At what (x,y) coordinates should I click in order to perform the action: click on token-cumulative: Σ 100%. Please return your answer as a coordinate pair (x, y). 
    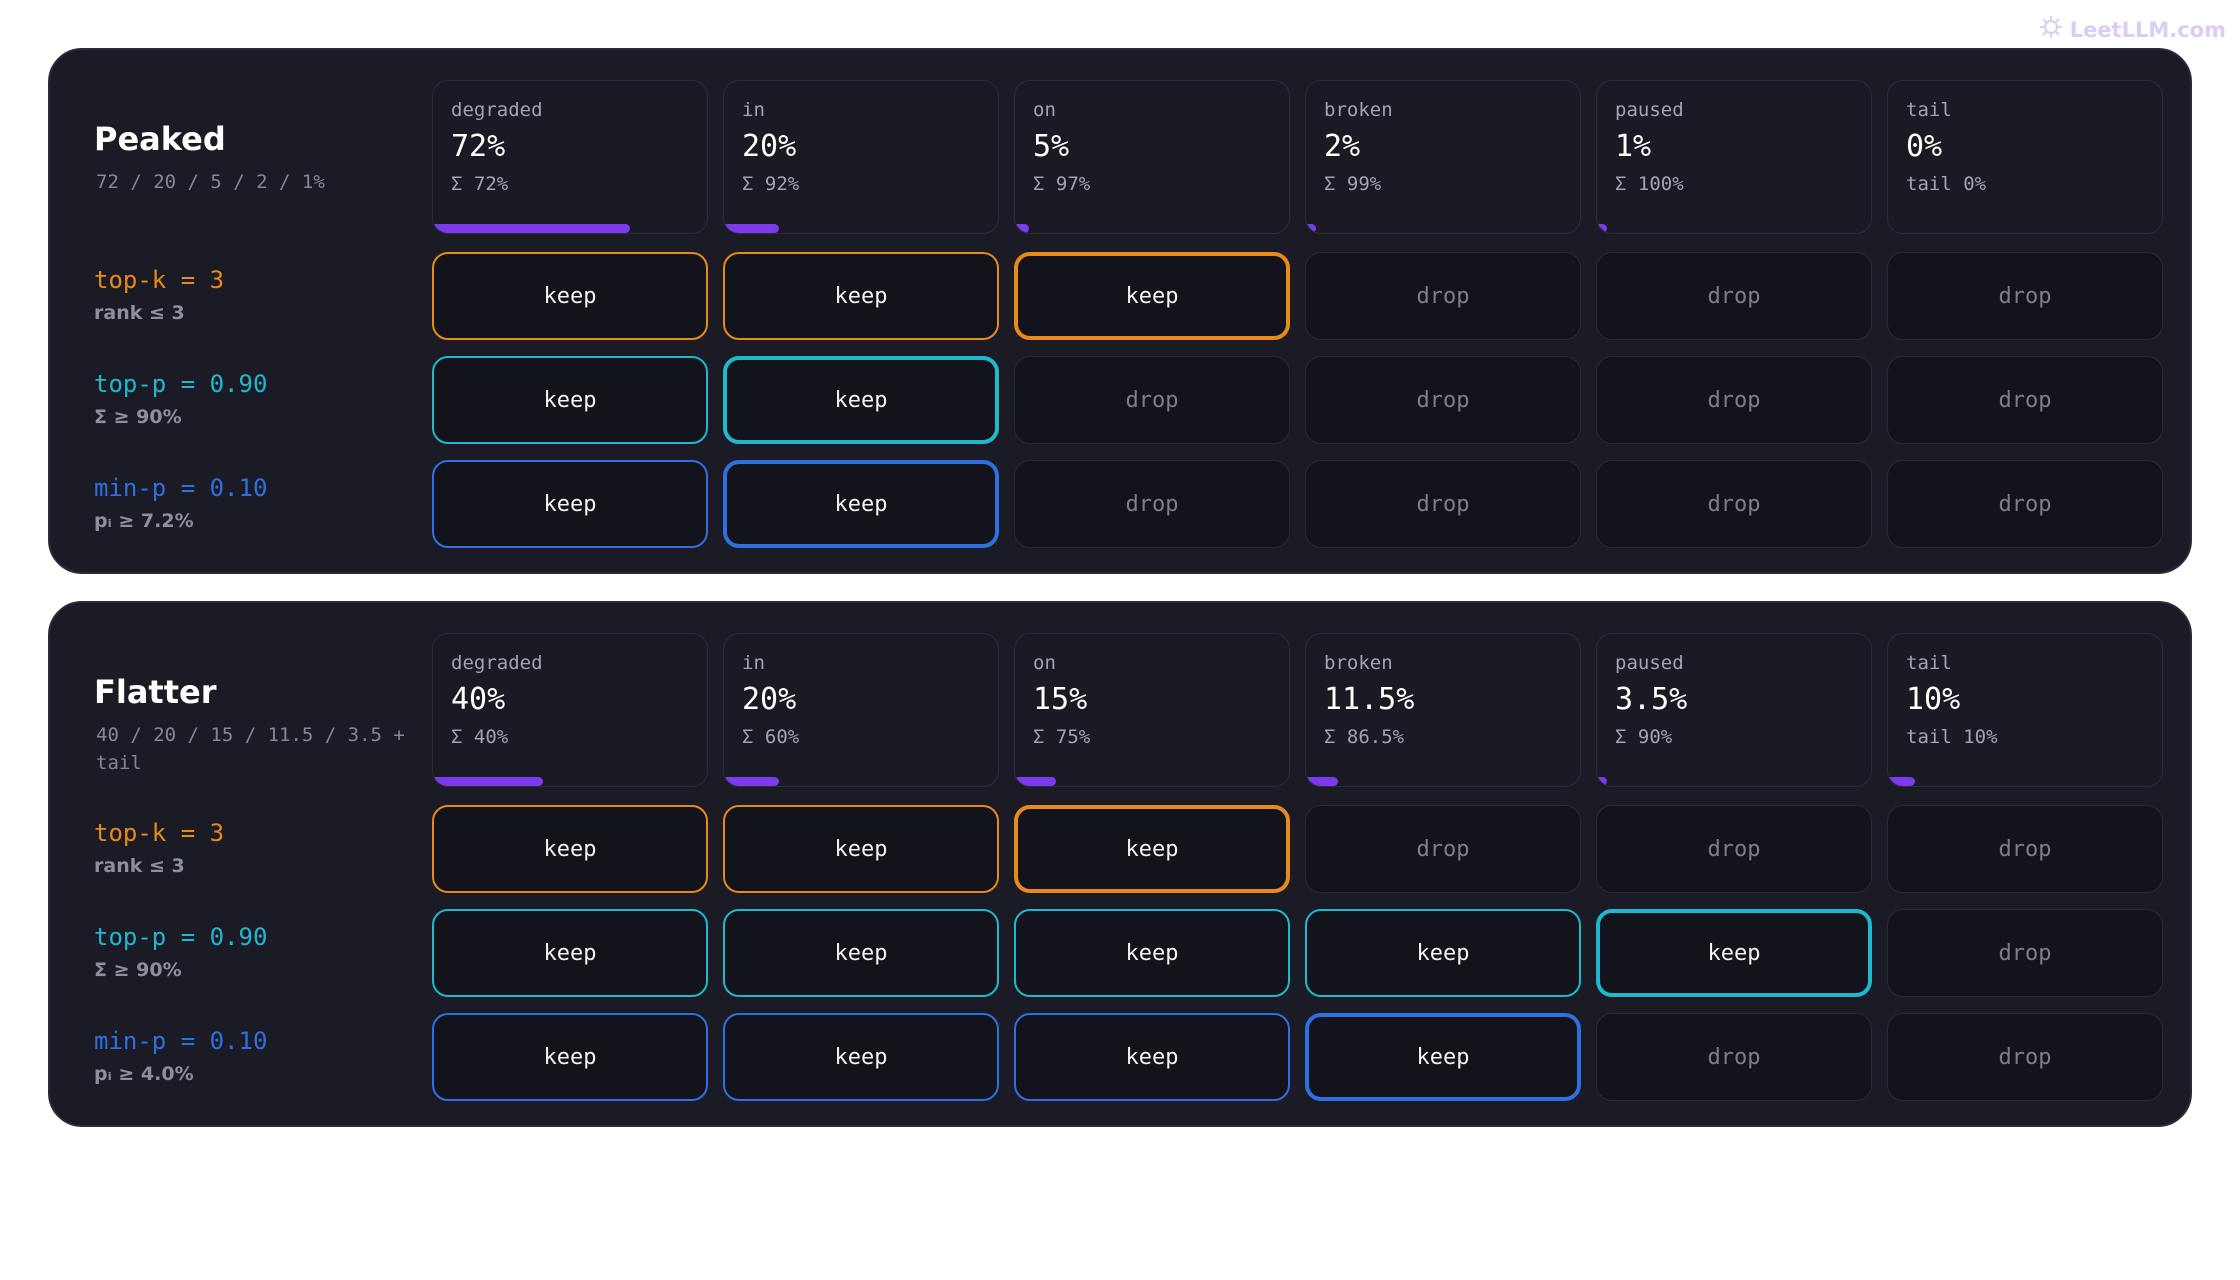
    Looking at the image, I should click on (1649, 184).